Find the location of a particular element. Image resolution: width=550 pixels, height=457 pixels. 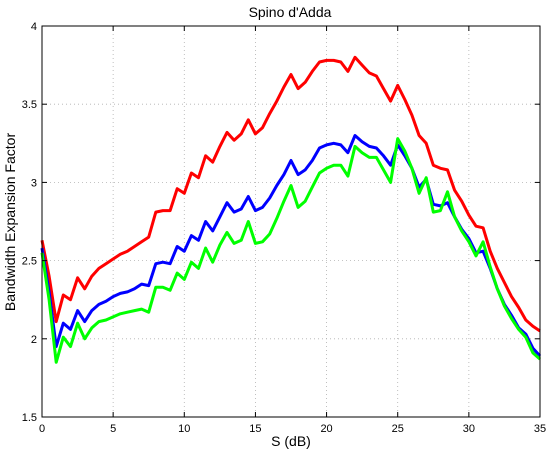

x-tick-label: 20 is located at coordinates (326, 429).